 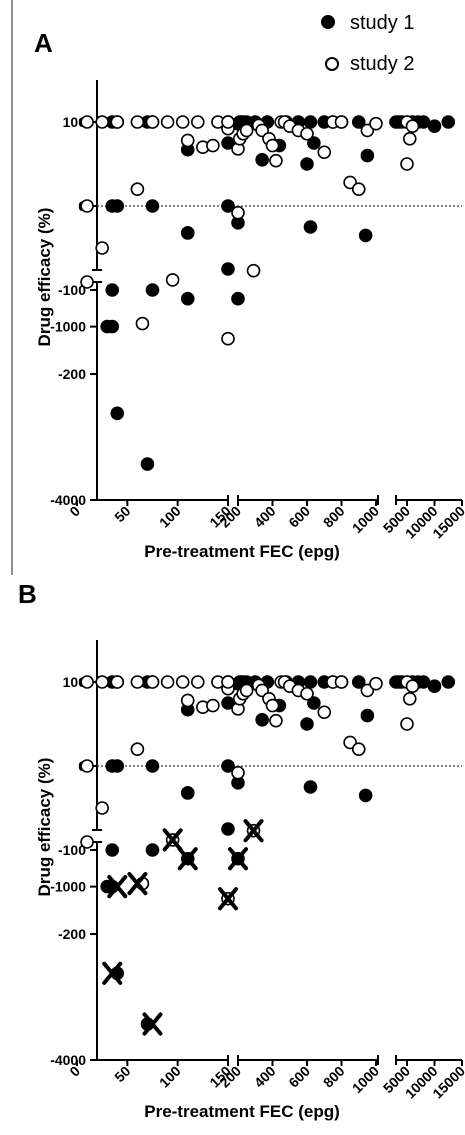 What do you see at coordinates (122, 1074) in the screenshot?
I see `b-x-tick-label: 50` at bounding box center [122, 1074].